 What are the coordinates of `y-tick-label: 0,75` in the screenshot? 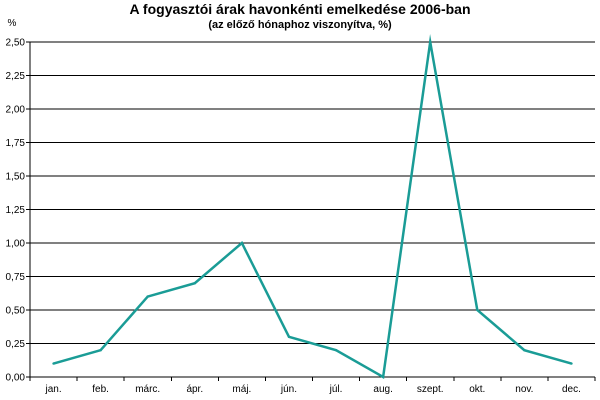 It's located at (16, 277).